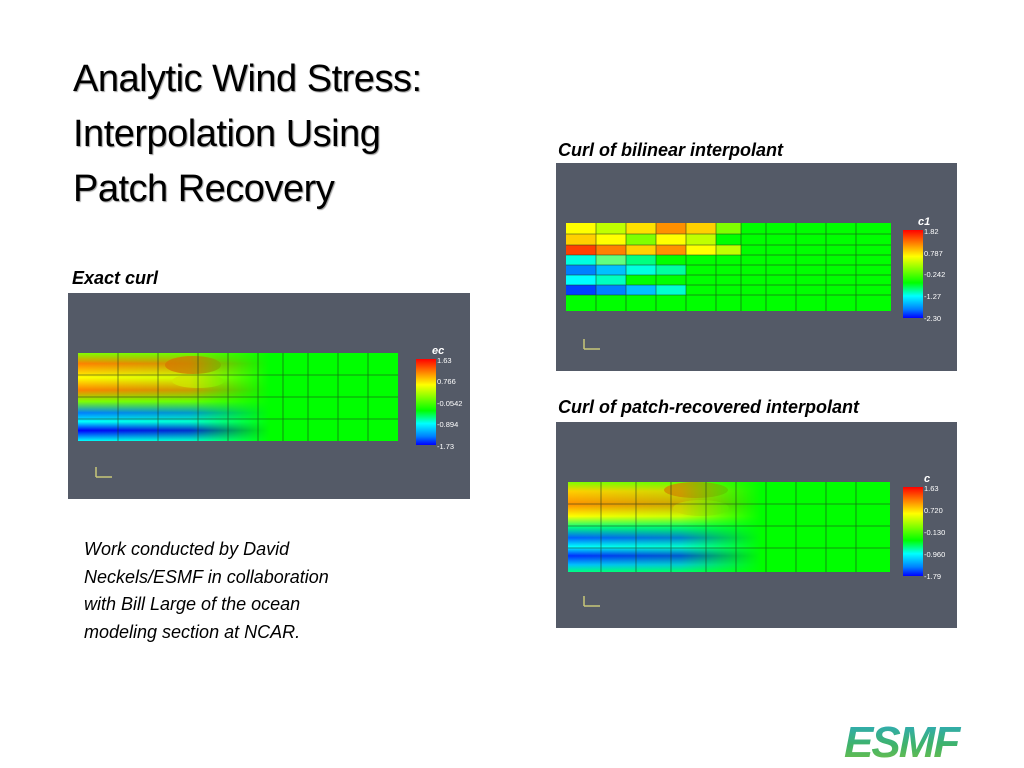 This screenshot has width=1024, height=768. What do you see at coordinates (933, 510) in the screenshot?
I see `patch-legend-tick: 0.720` at bounding box center [933, 510].